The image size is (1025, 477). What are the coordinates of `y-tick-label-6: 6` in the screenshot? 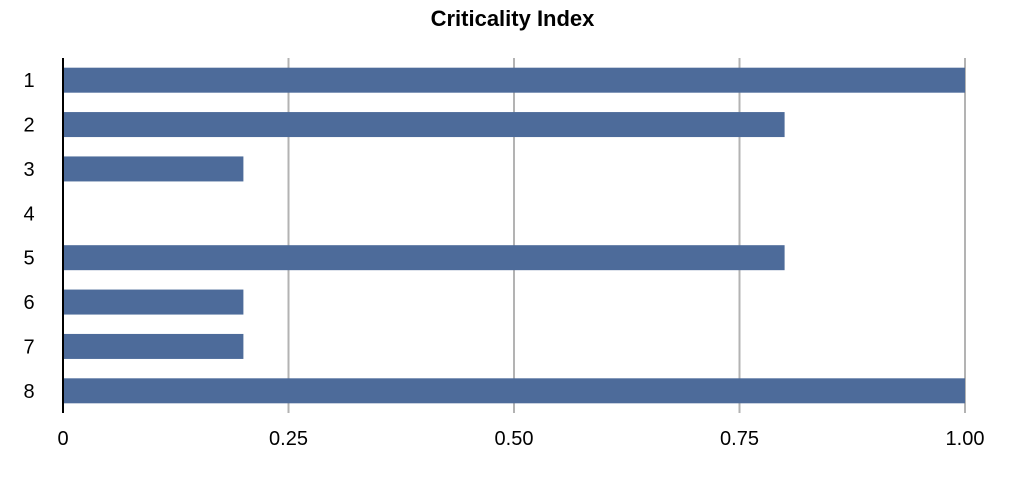 It's located at (28, 303).